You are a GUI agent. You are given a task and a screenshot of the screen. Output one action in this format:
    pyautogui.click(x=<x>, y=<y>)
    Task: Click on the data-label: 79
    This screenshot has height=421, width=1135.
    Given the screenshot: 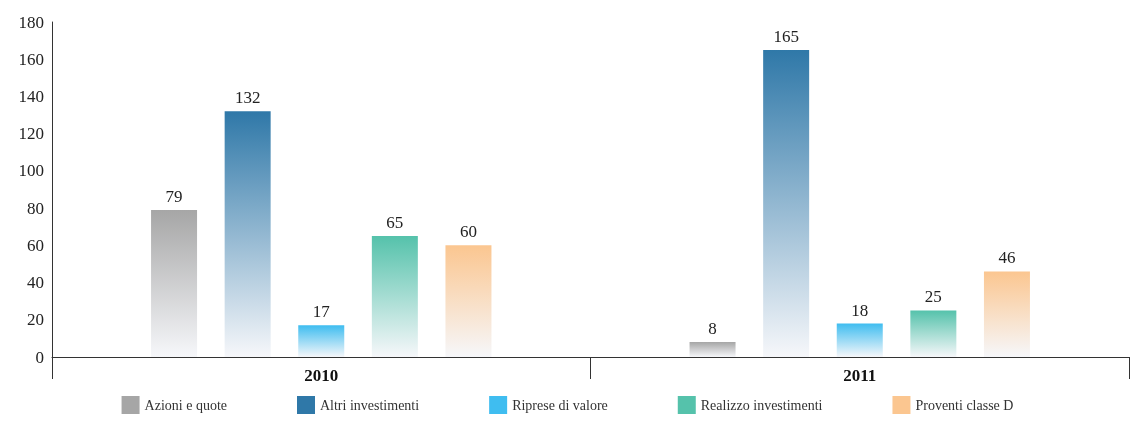 What is the action you would take?
    pyautogui.click(x=174, y=196)
    